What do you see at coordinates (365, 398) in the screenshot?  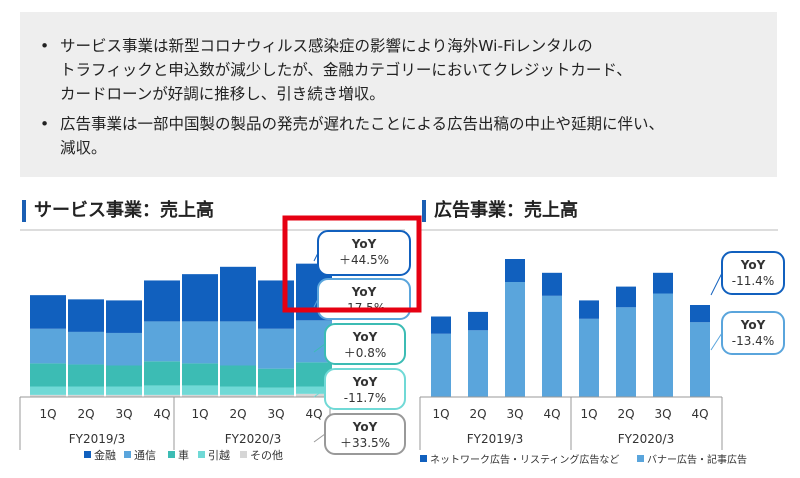 I see `yoy-value: -11.7%` at bounding box center [365, 398].